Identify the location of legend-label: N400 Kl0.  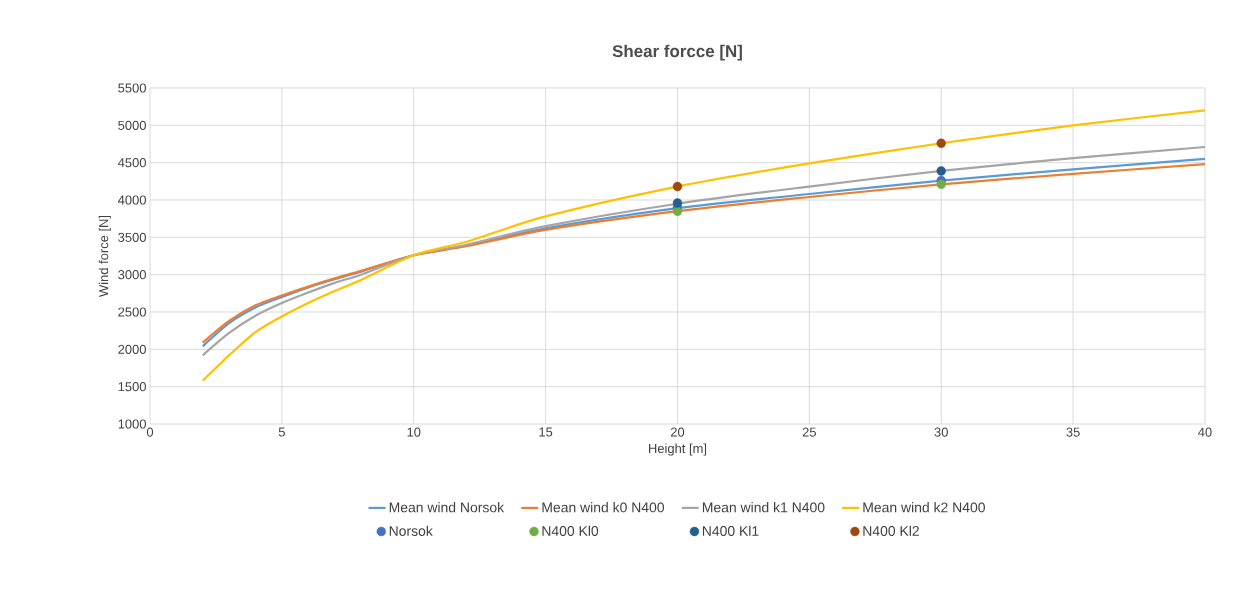
(570, 530).